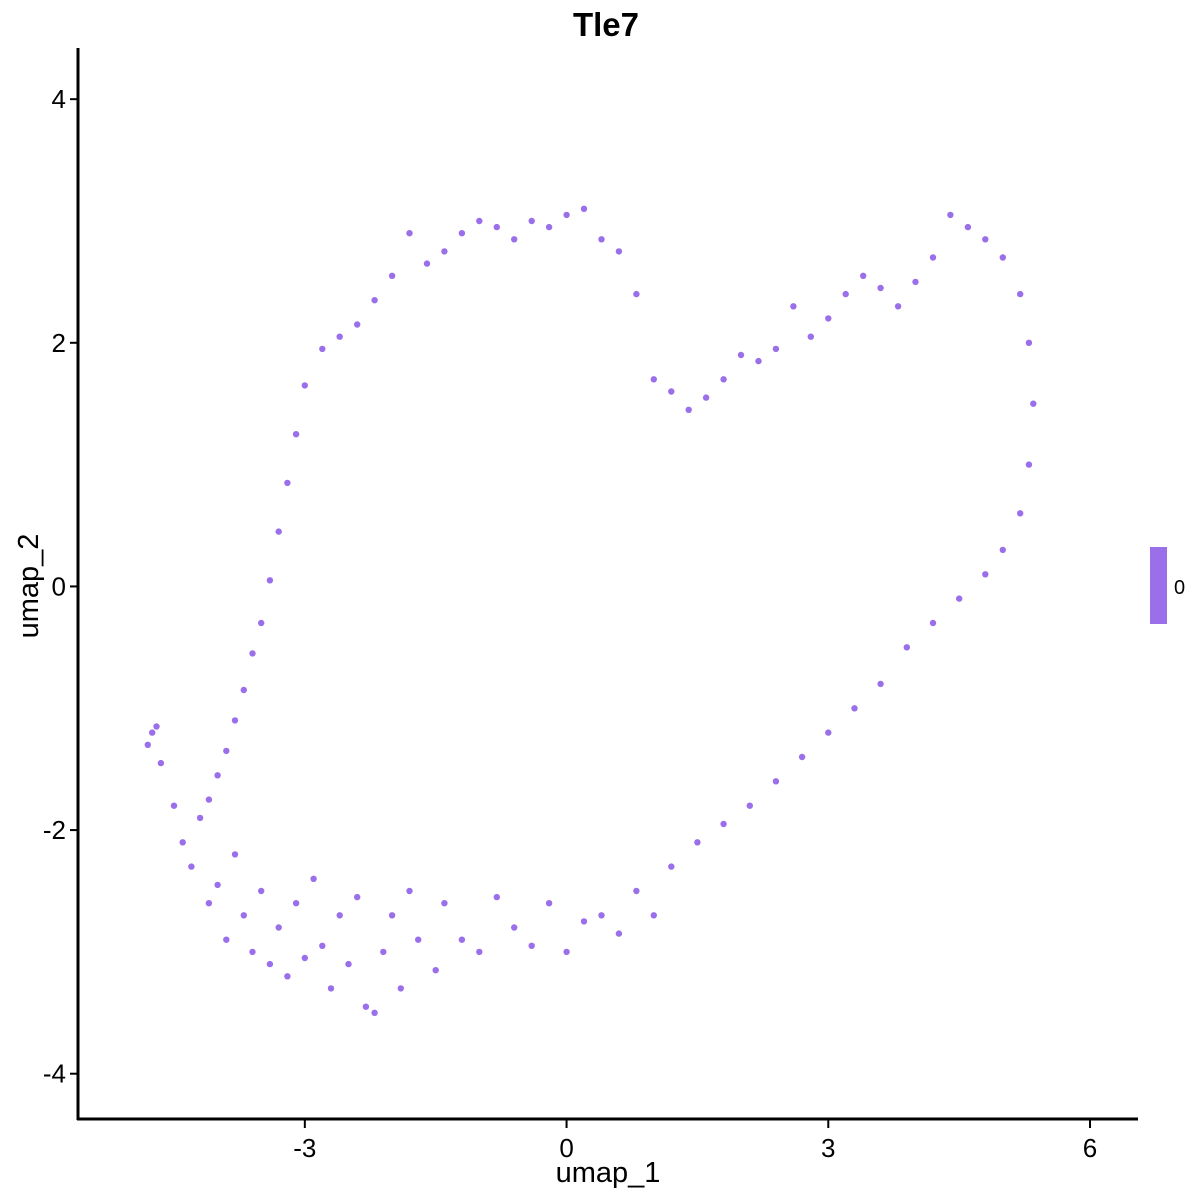 The width and height of the screenshot is (1200, 1200). What do you see at coordinates (606, 24) in the screenshot?
I see `chart-title: Tle7` at bounding box center [606, 24].